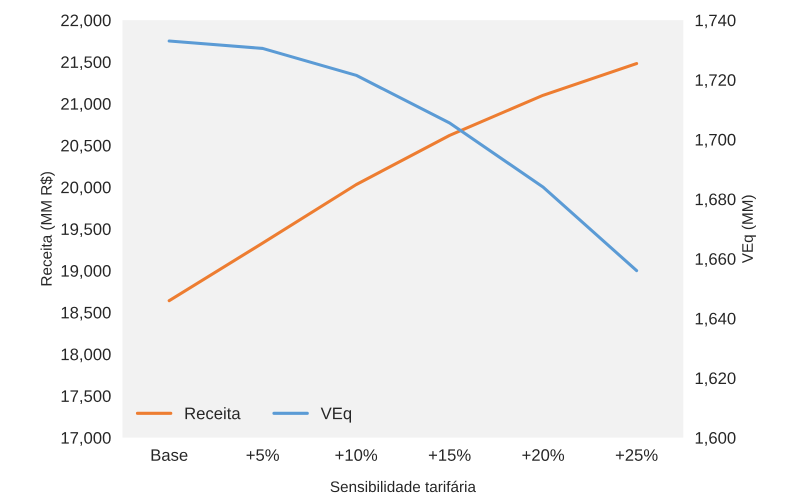 This screenshot has width=790, height=503. Describe the element at coordinates (170, 455) in the screenshot. I see `x-tick-label: Base` at that location.